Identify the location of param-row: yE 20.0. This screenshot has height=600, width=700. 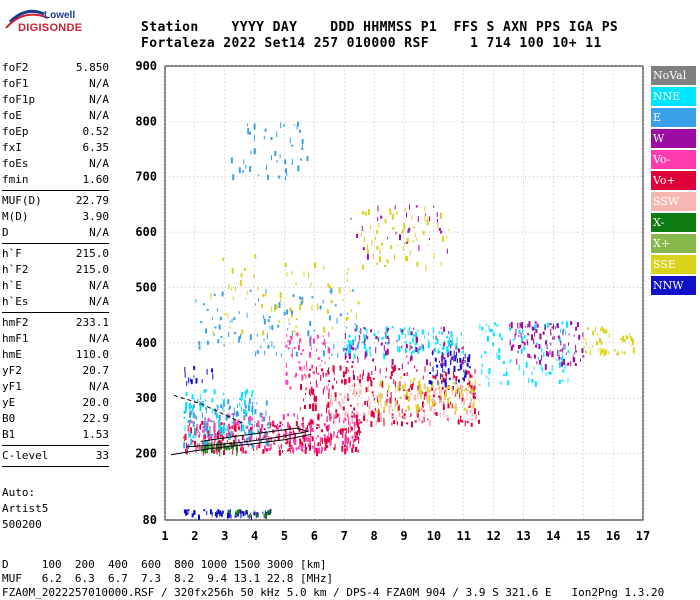
(55, 403).